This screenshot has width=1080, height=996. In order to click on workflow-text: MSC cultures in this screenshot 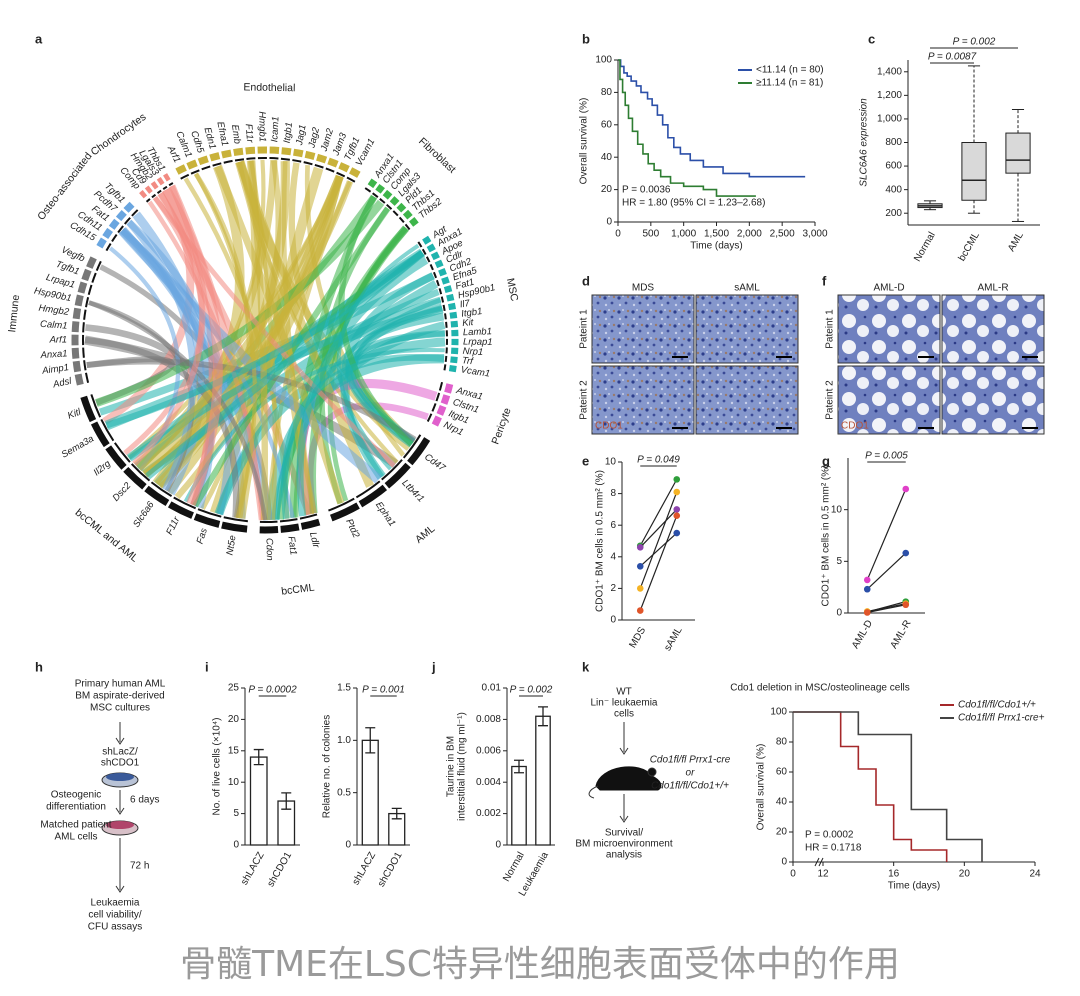, I will do `click(120, 708)`.